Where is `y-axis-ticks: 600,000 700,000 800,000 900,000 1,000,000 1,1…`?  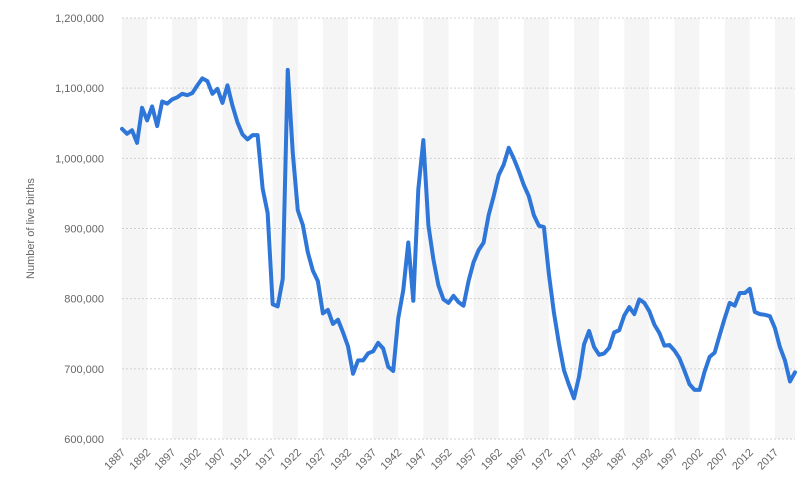
y-axis-ticks: 600,000 700,000 800,000 900,000 1,000,000 1,1… is located at coordinates (79, 229).